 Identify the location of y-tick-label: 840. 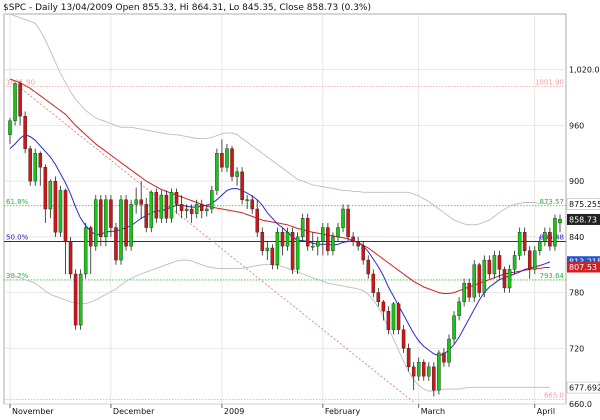
(576, 237).